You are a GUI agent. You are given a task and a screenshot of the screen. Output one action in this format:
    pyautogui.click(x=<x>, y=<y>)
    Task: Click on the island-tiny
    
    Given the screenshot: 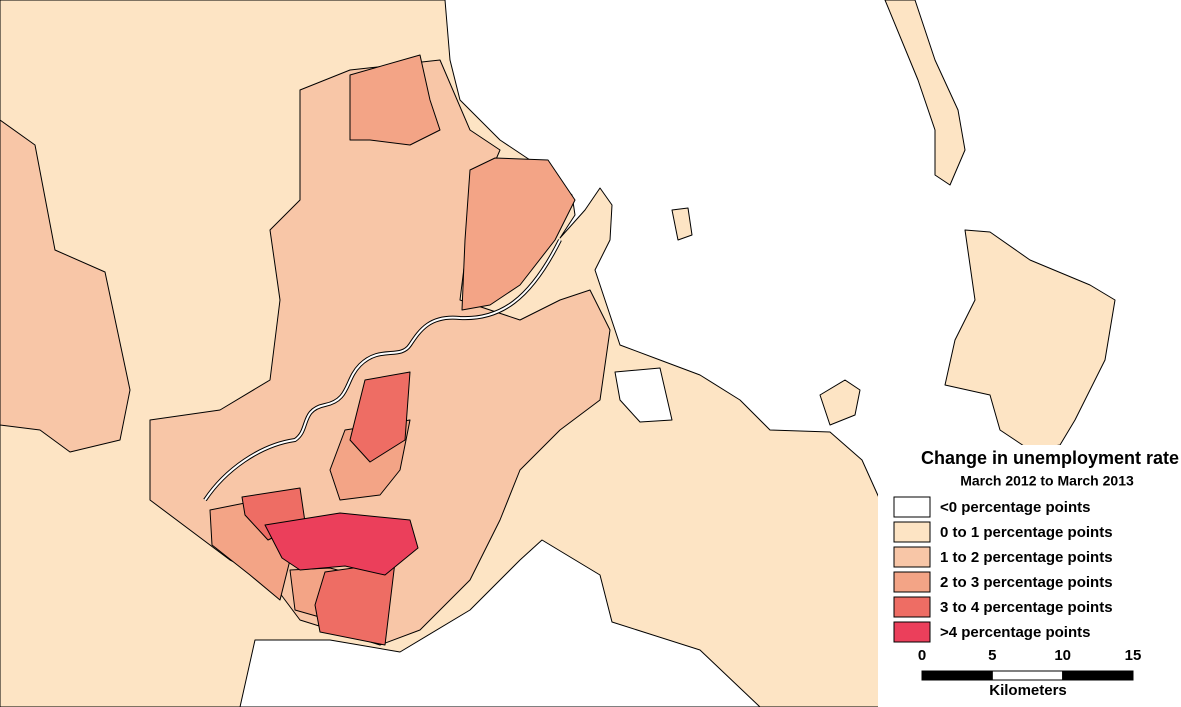 What is the action you would take?
    pyautogui.click(x=682, y=224)
    